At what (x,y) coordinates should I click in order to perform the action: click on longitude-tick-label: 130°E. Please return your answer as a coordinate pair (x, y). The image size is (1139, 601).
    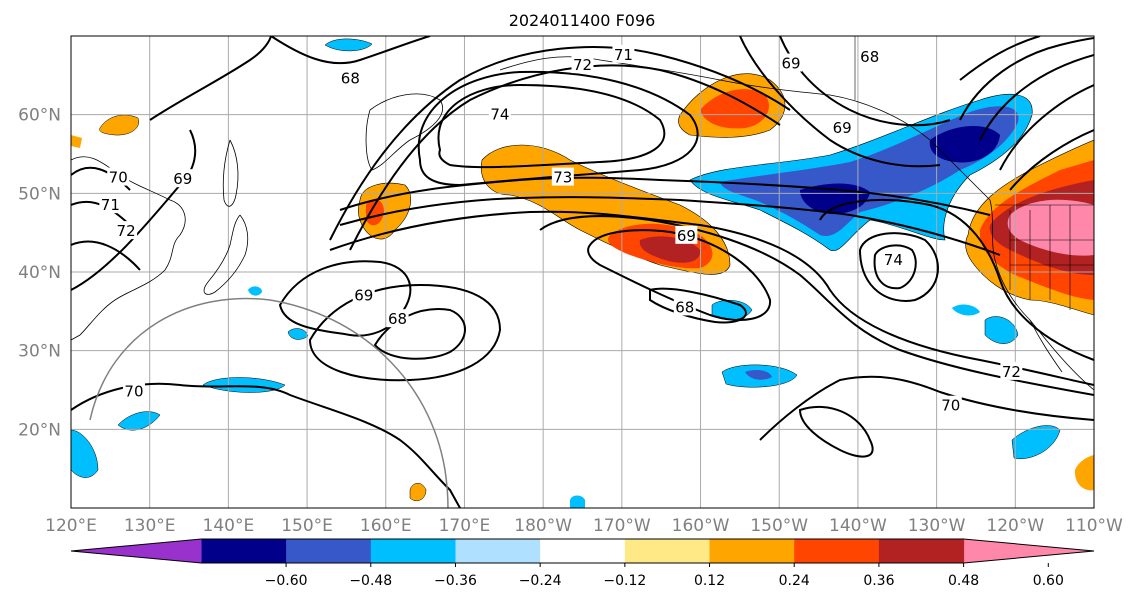
    Looking at the image, I should click on (150, 526).